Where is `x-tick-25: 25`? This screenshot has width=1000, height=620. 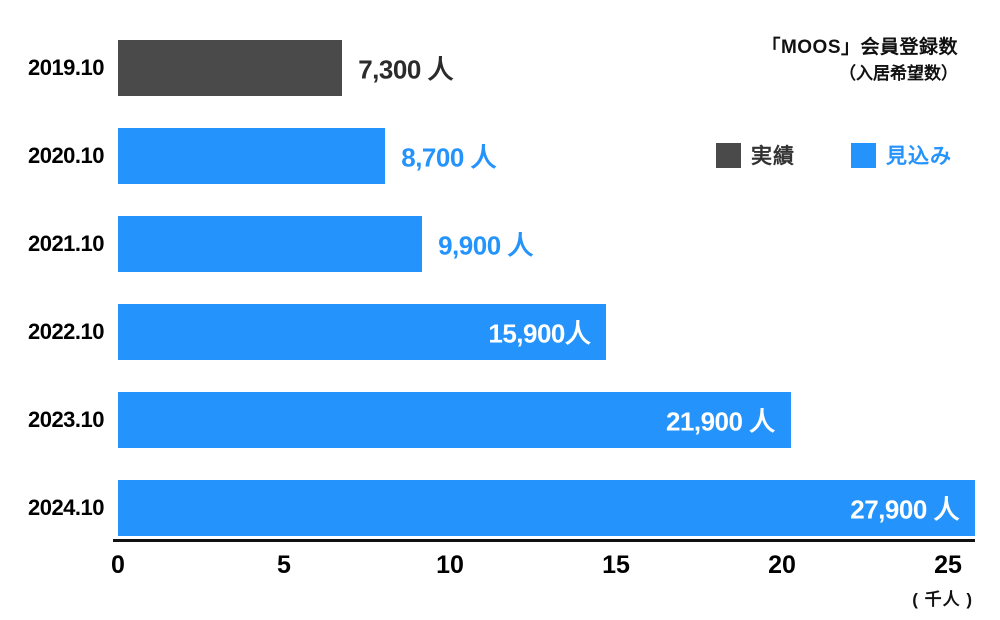 x-tick-25: 25 is located at coordinates (948, 565).